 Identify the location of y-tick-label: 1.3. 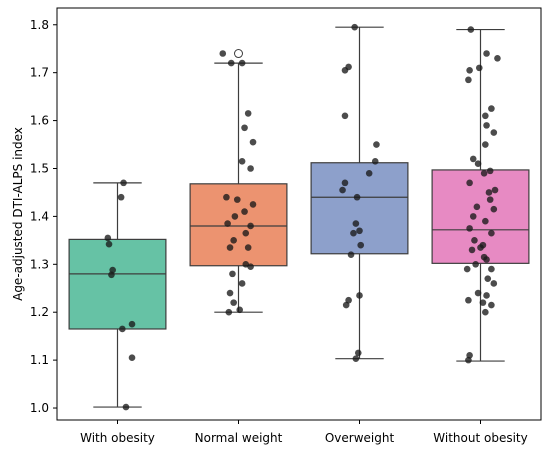
(39, 264).